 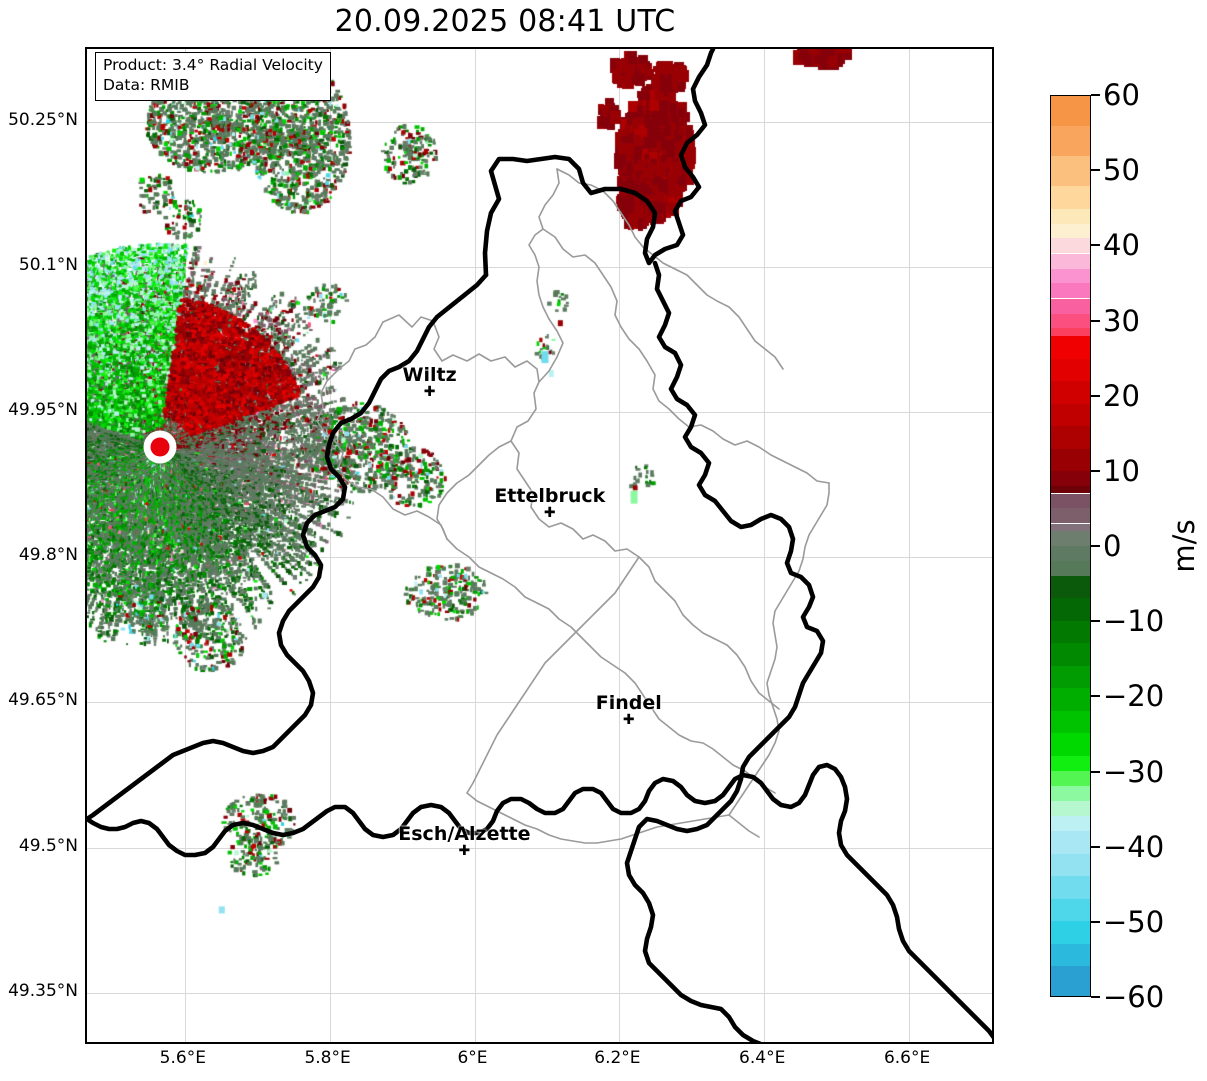 I want to click on y-tick-label-3: 49.8°N, so click(x=48, y=555).